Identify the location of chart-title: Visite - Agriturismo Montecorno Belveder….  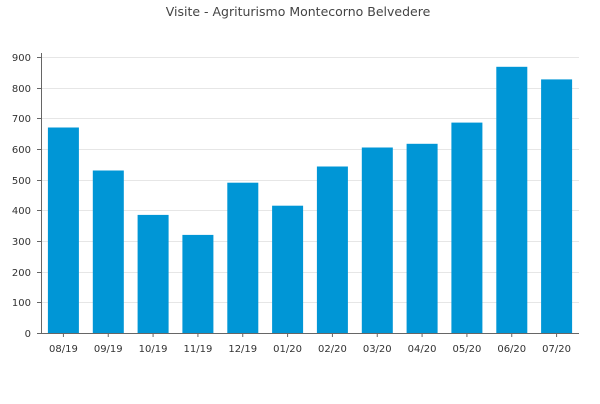
(298, 11).